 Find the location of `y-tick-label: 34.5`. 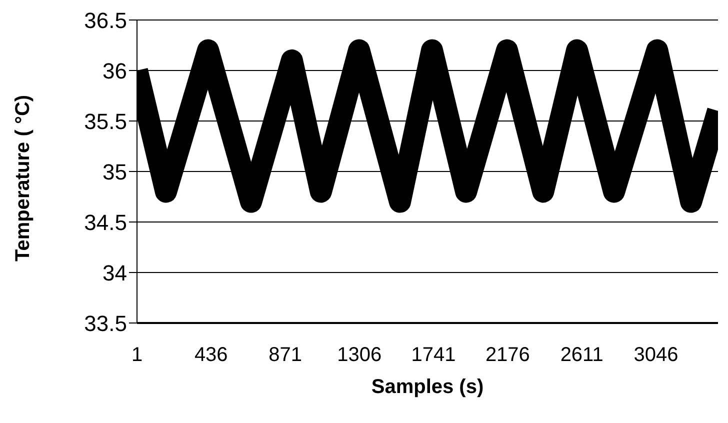

y-tick-label: 34.5 is located at coordinates (105, 222).